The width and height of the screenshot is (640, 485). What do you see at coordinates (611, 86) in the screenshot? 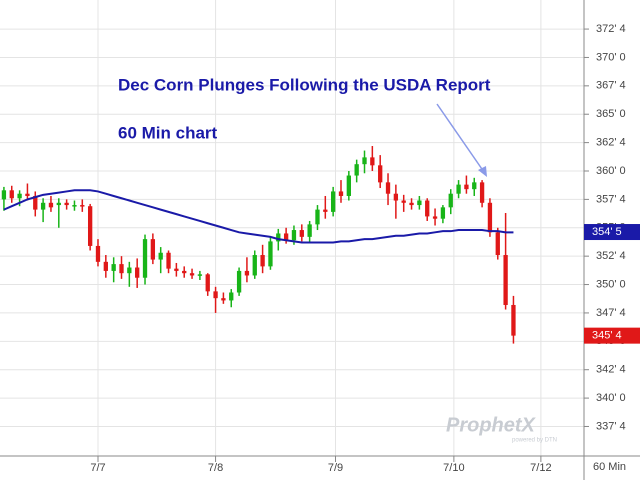
I see `y-tick-label: 367' 4` at bounding box center [611, 86].